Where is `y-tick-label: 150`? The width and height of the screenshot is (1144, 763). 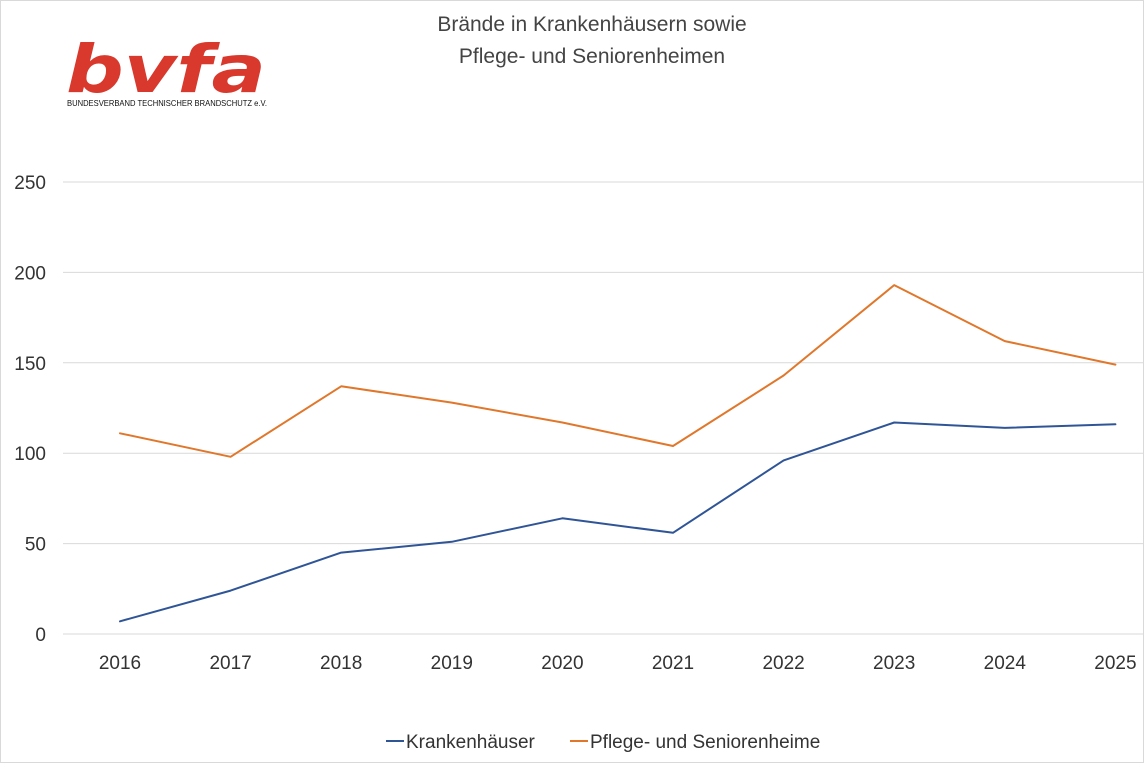
y-tick-label: 150 is located at coordinates (30, 364).